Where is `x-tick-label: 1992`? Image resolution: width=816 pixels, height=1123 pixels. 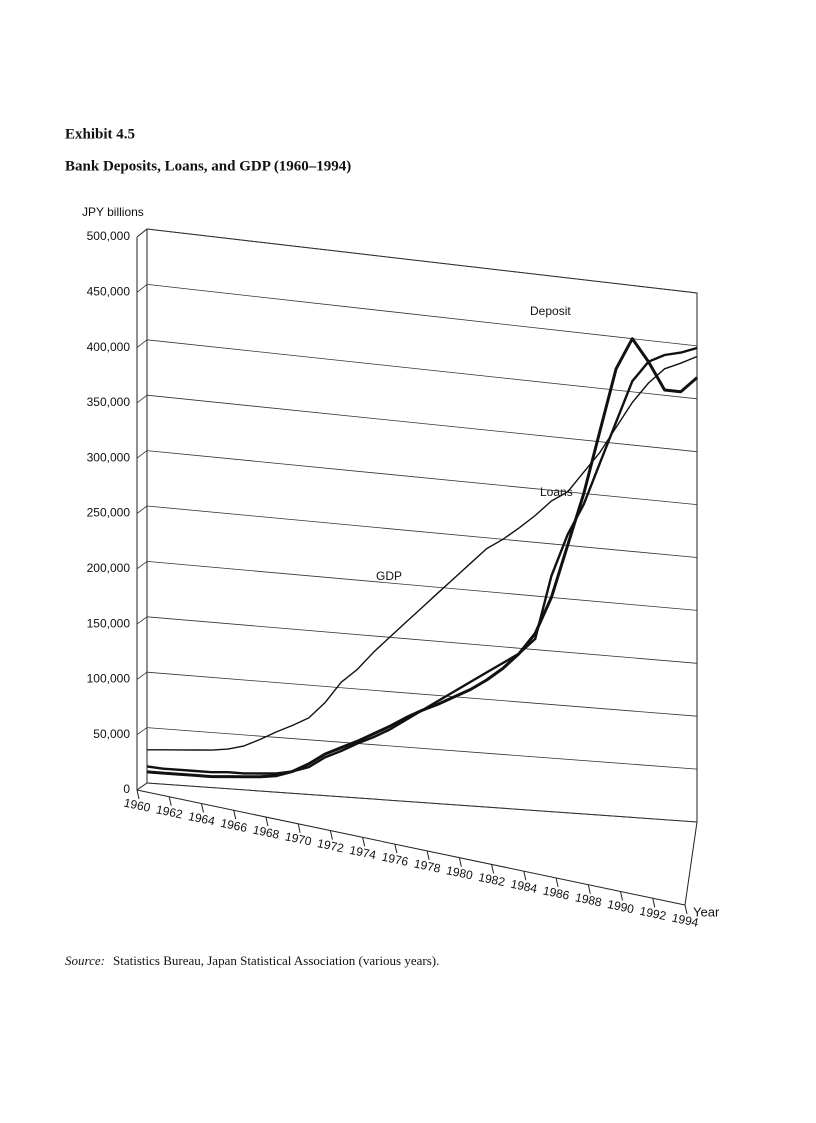
x-tick-label: 1992 is located at coordinates (652, 913).